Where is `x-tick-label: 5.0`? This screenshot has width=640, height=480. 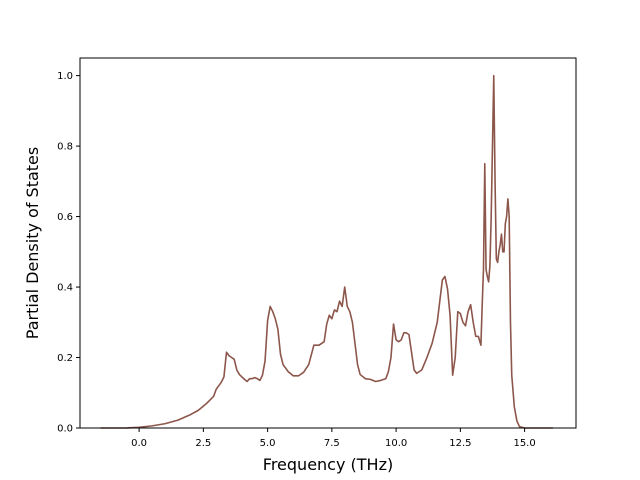 x-tick-label: 5.0 is located at coordinates (268, 443).